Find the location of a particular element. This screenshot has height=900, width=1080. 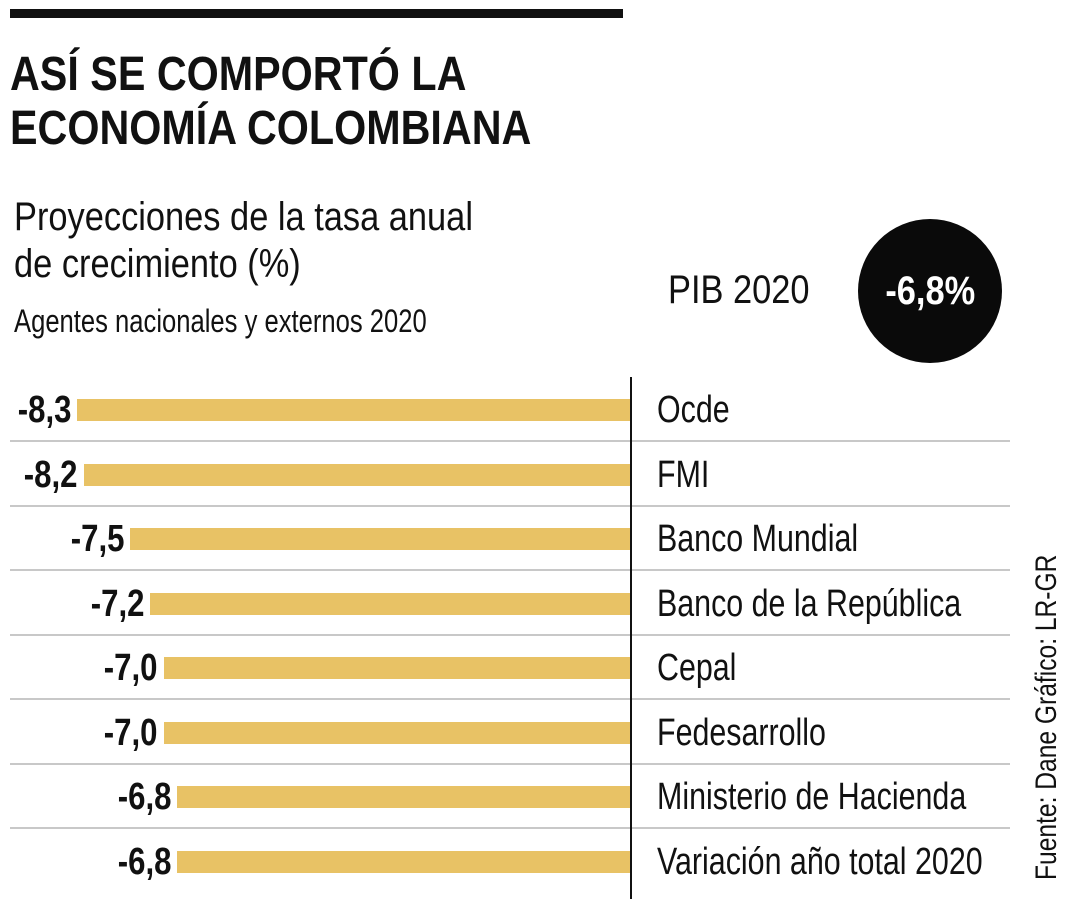

subtitle-line-2: de crecimiento (%) is located at coordinates (157, 264).